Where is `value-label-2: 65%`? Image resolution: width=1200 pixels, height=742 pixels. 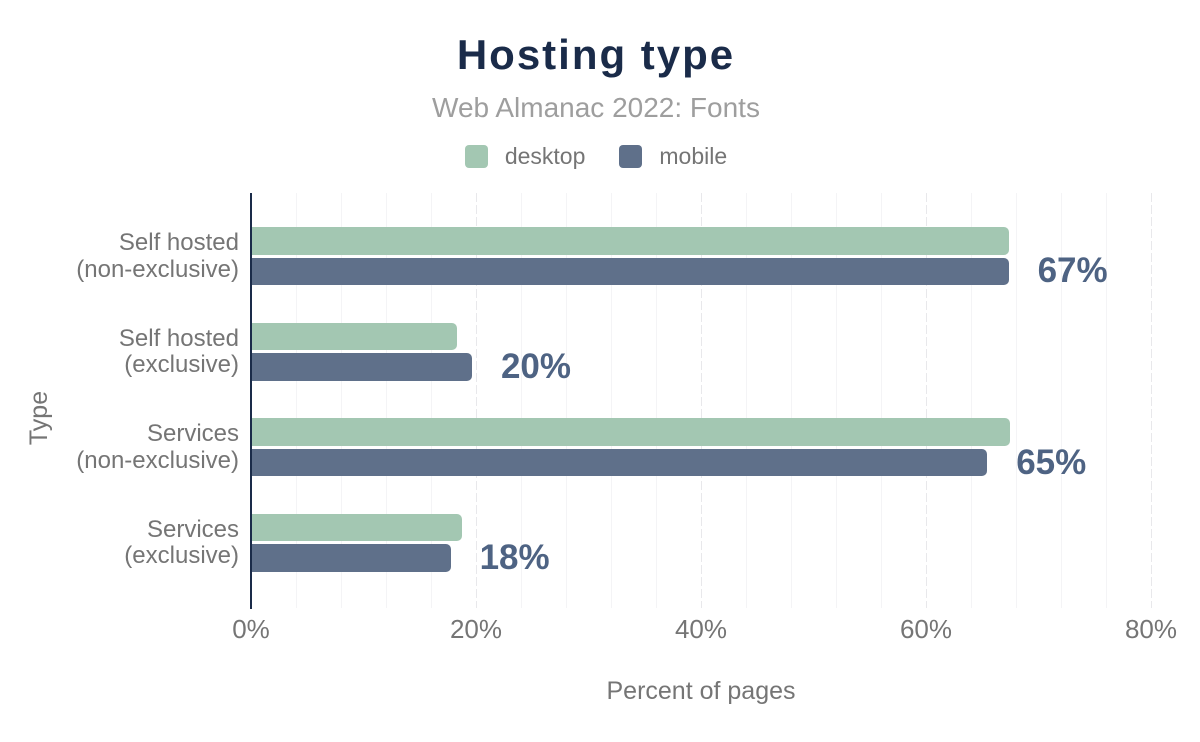
value-label-2: 65% is located at coordinates (1051, 462).